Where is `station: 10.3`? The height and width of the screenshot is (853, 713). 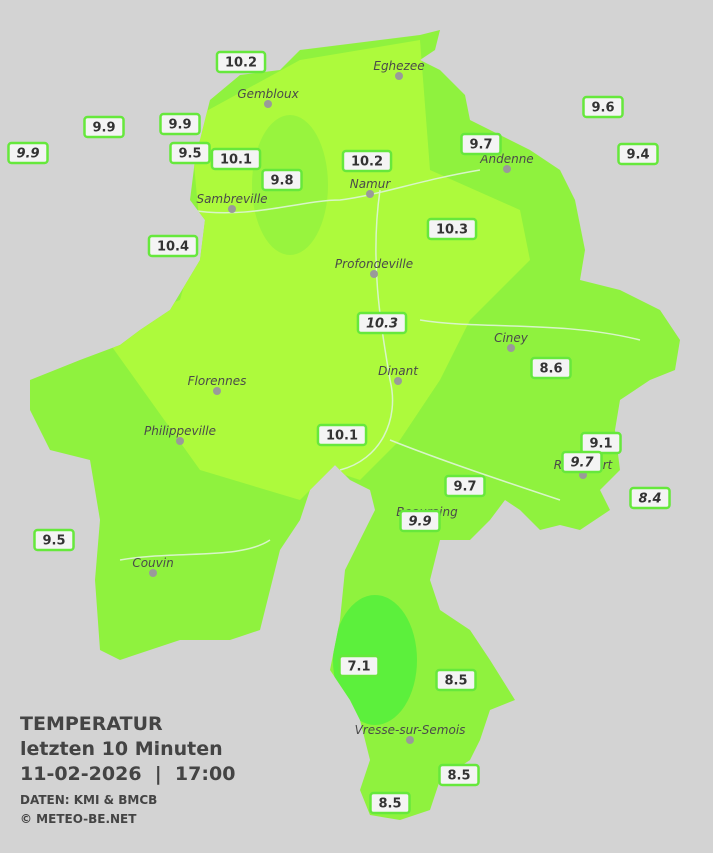
station: 10.3 is located at coordinates (382, 323).